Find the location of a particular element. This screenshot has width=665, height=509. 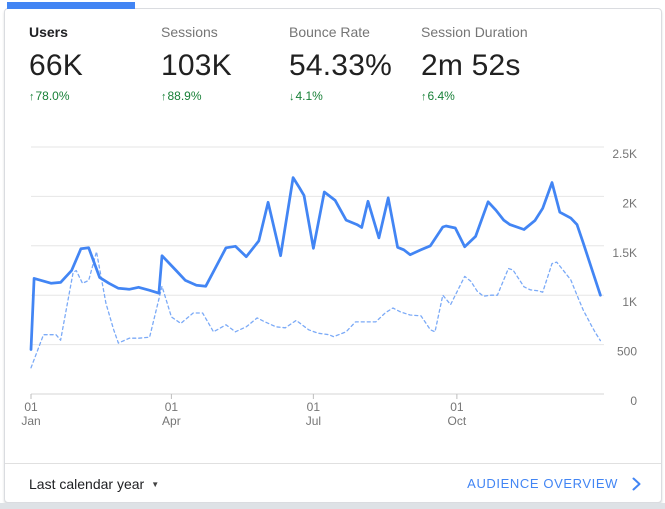

audience-overview-link: AUDIENCE OVERVIEW is located at coordinates (554, 483).